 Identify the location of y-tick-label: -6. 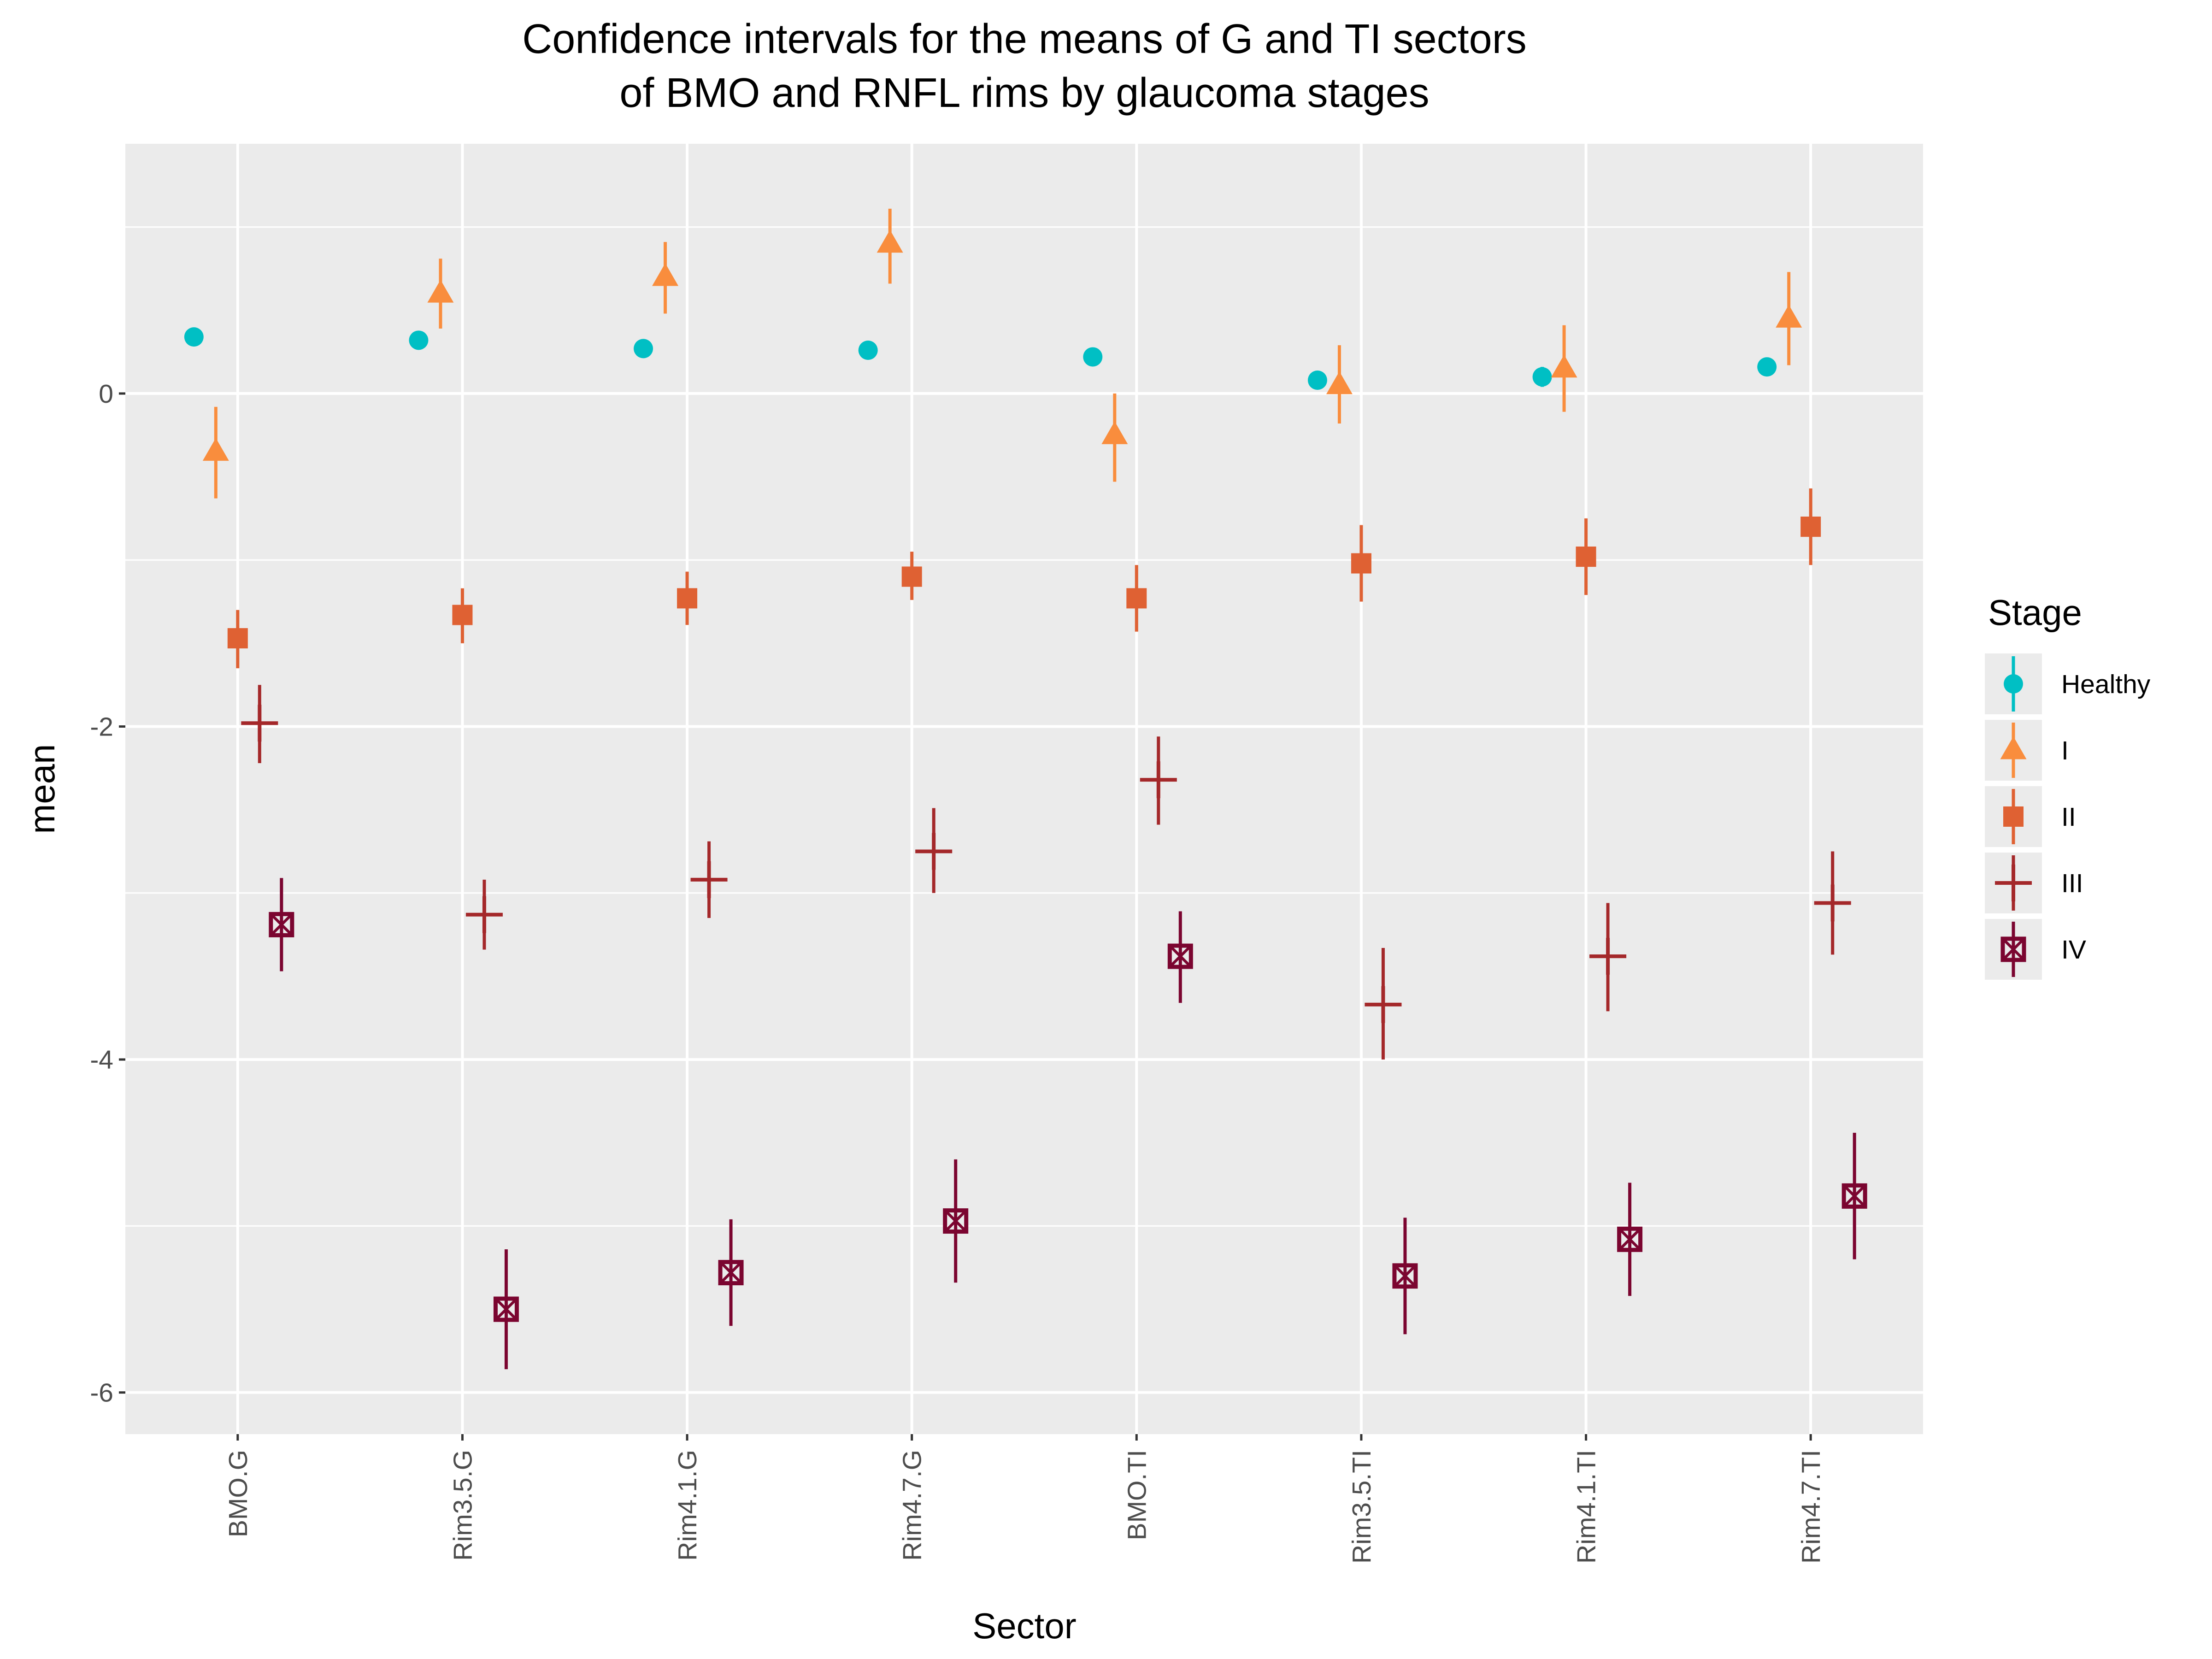
(101, 1393).